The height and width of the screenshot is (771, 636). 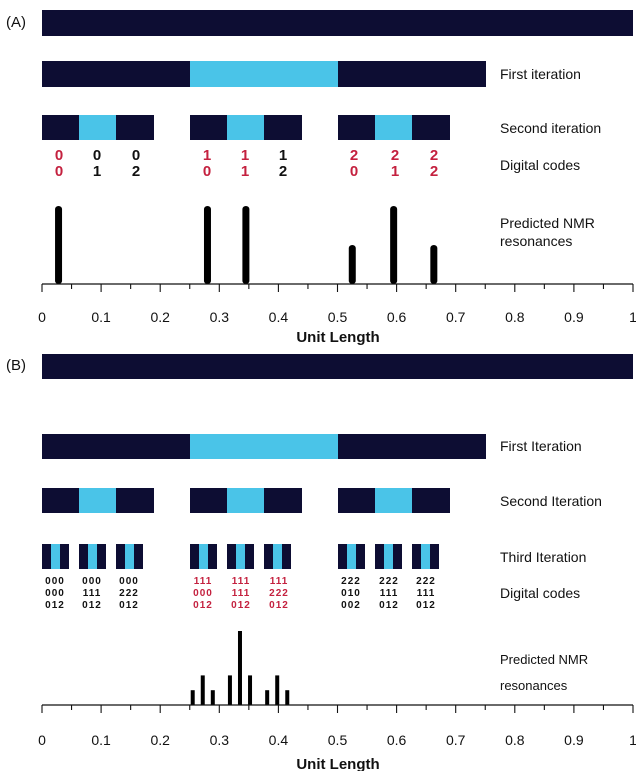 What do you see at coordinates (220, 740) in the screenshot?
I see `x-tick-label: 0.3` at bounding box center [220, 740].